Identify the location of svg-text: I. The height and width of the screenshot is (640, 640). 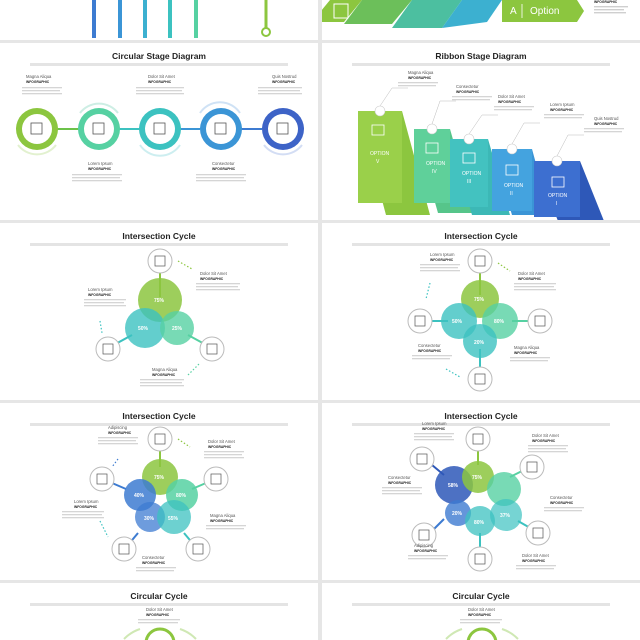
(556, 204).